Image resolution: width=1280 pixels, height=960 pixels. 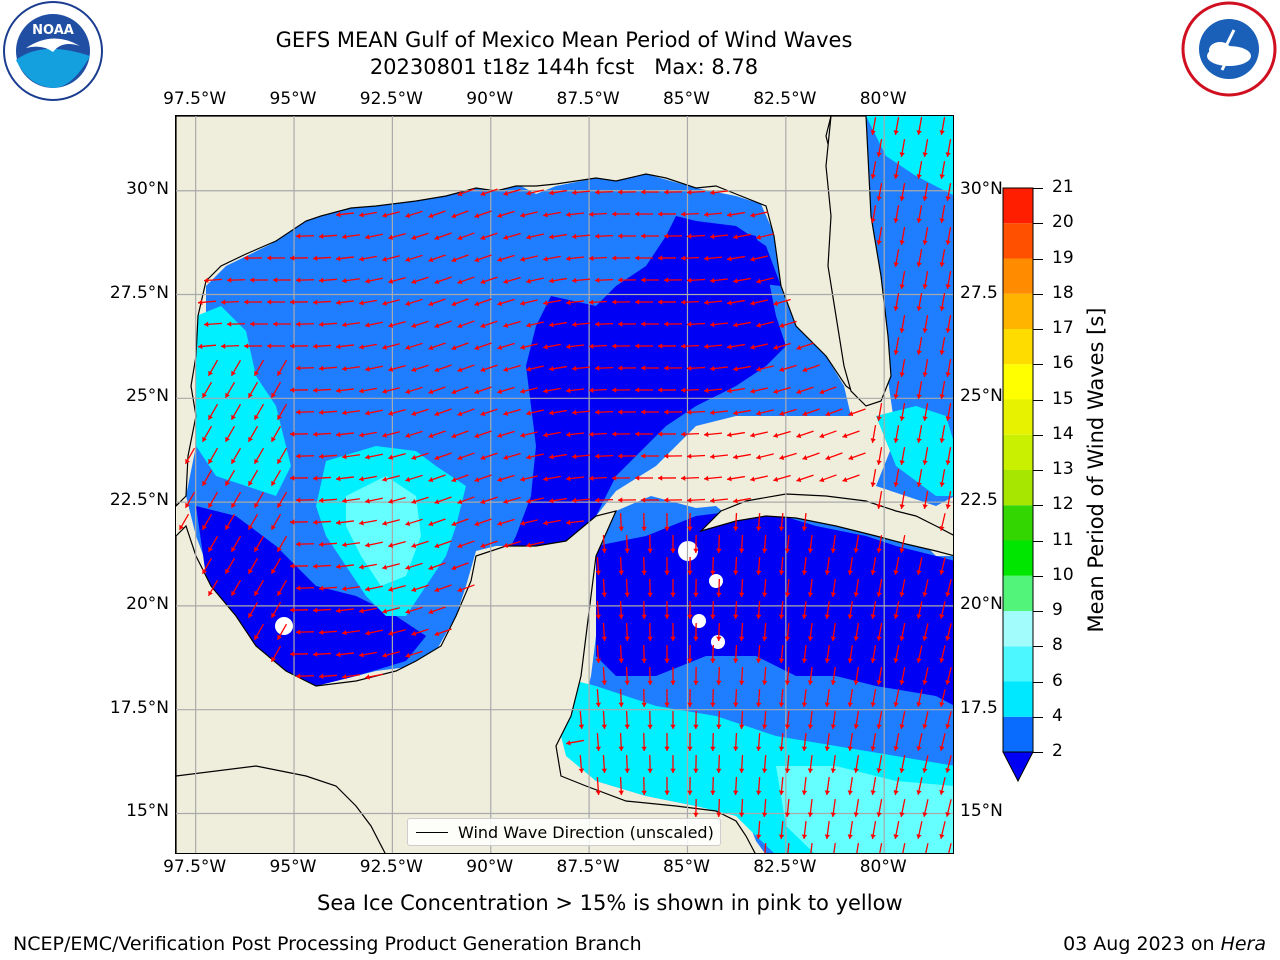 What do you see at coordinates (147, 396) in the screenshot?
I see `lat-tick-label: 25°N` at bounding box center [147, 396].